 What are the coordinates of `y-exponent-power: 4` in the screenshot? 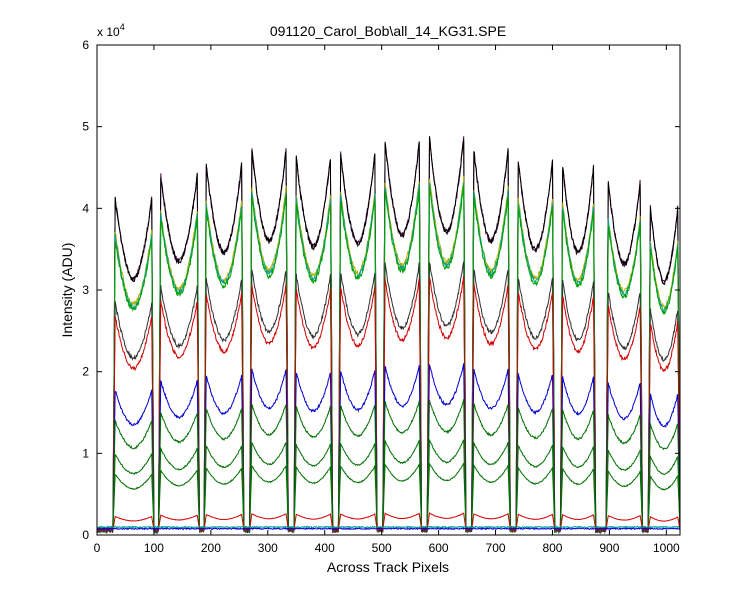 It's located at (122, 27).